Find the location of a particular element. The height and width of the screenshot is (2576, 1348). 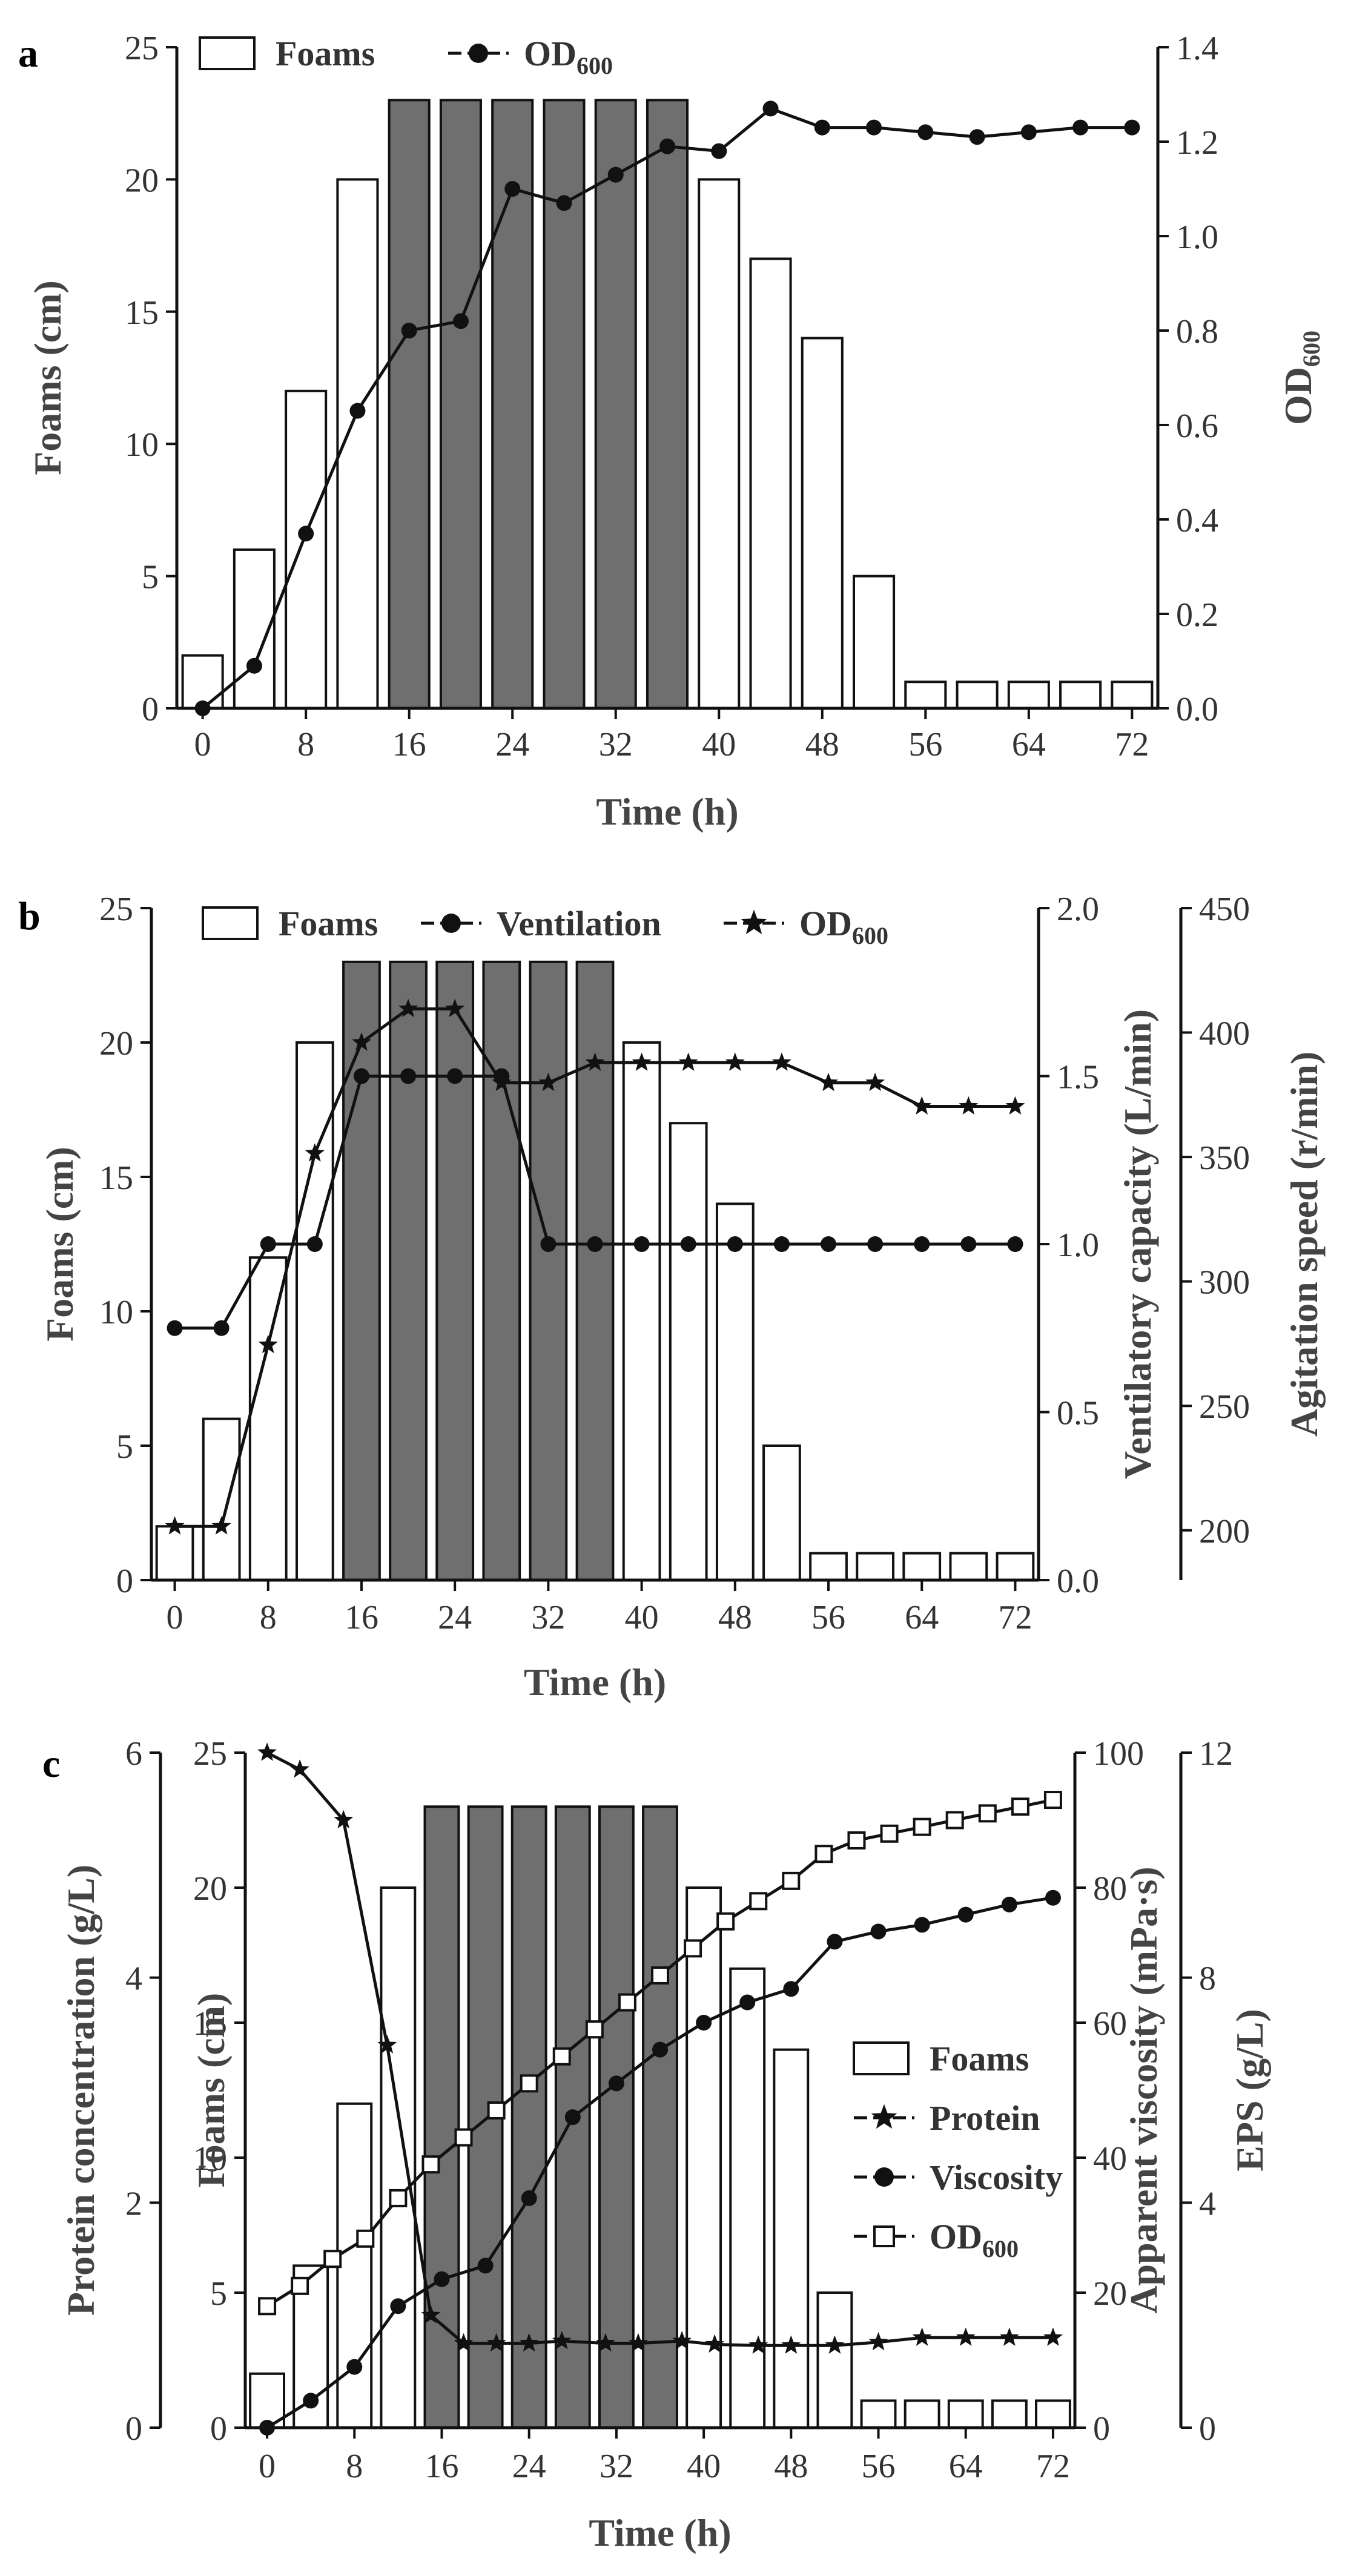

right-tick-label: 20 is located at coordinates (1110, 2294).